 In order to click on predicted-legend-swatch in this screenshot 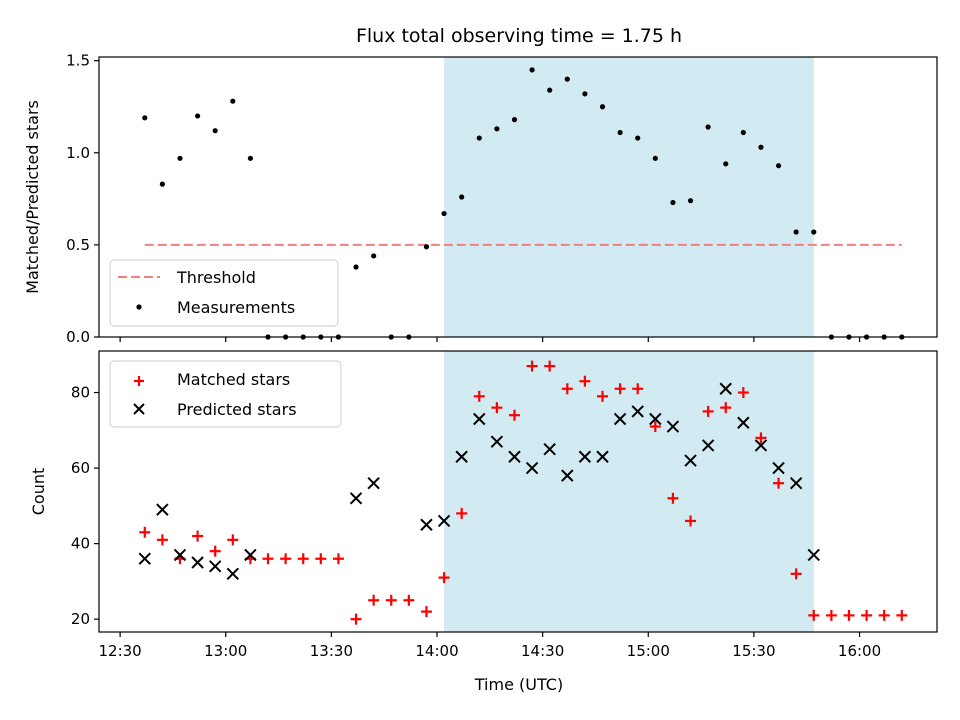, I will do `click(139, 409)`.